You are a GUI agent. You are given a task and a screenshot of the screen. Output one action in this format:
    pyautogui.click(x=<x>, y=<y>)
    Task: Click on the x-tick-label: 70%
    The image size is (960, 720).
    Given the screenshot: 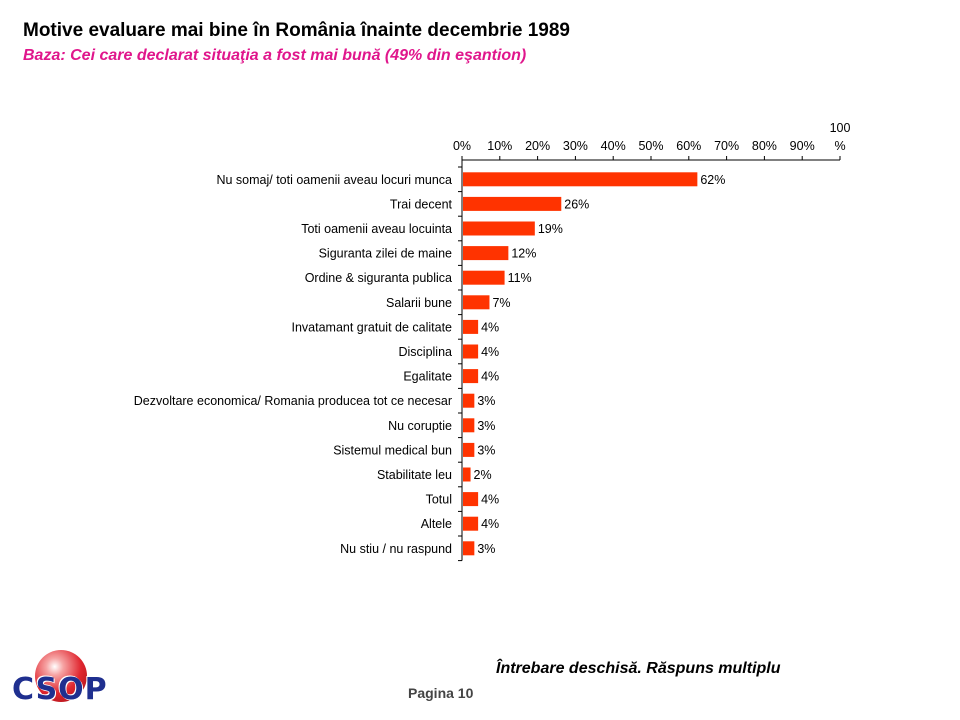 What is the action you would take?
    pyautogui.click(x=726, y=146)
    